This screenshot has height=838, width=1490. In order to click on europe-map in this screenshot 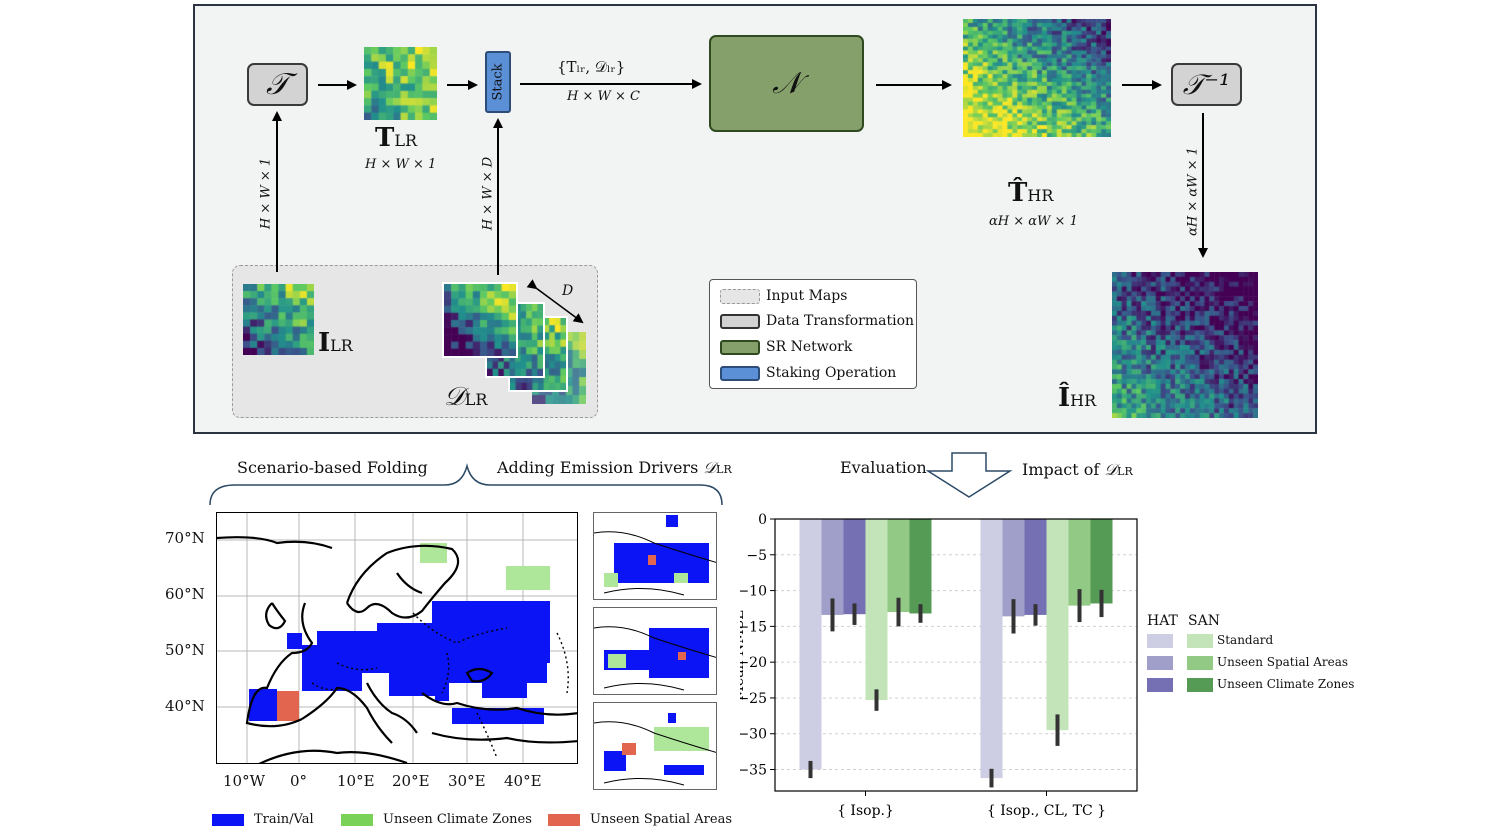, I will do `click(397, 638)`.